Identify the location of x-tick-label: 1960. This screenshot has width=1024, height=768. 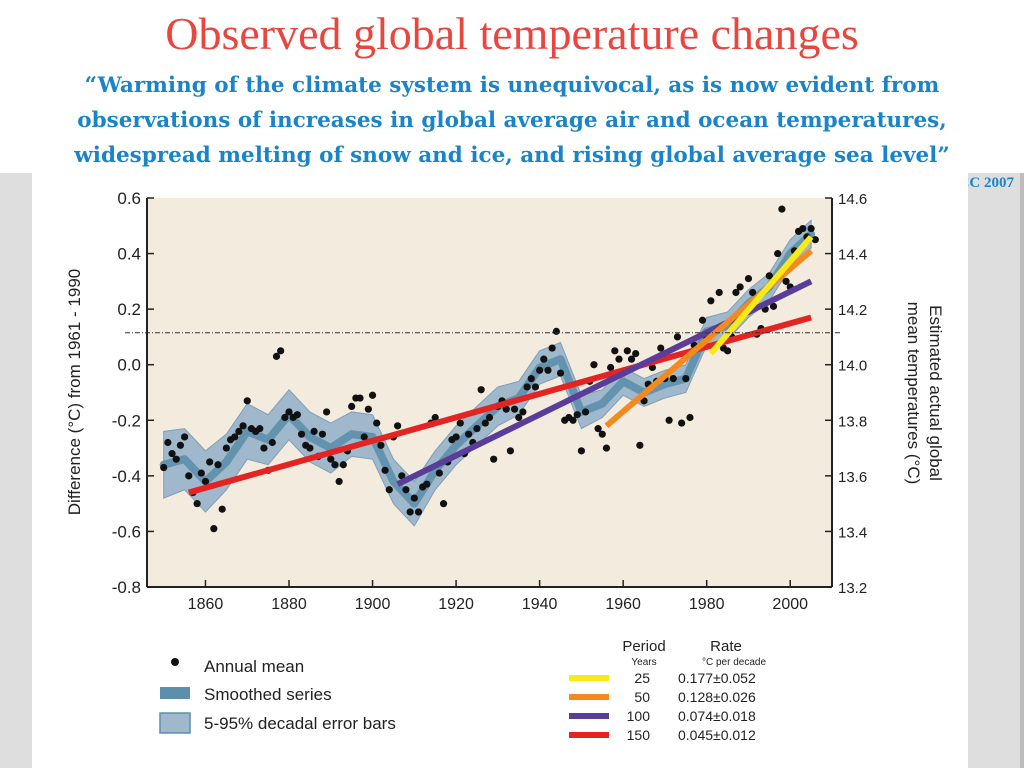
(623, 604).